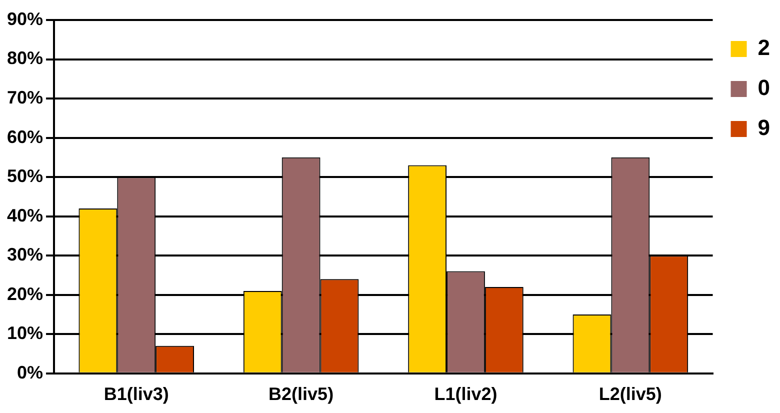 This screenshot has height=413, width=780. Describe the element at coordinates (25, 176) in the screenshot. I see `y-tick-label: 50%` at that location.